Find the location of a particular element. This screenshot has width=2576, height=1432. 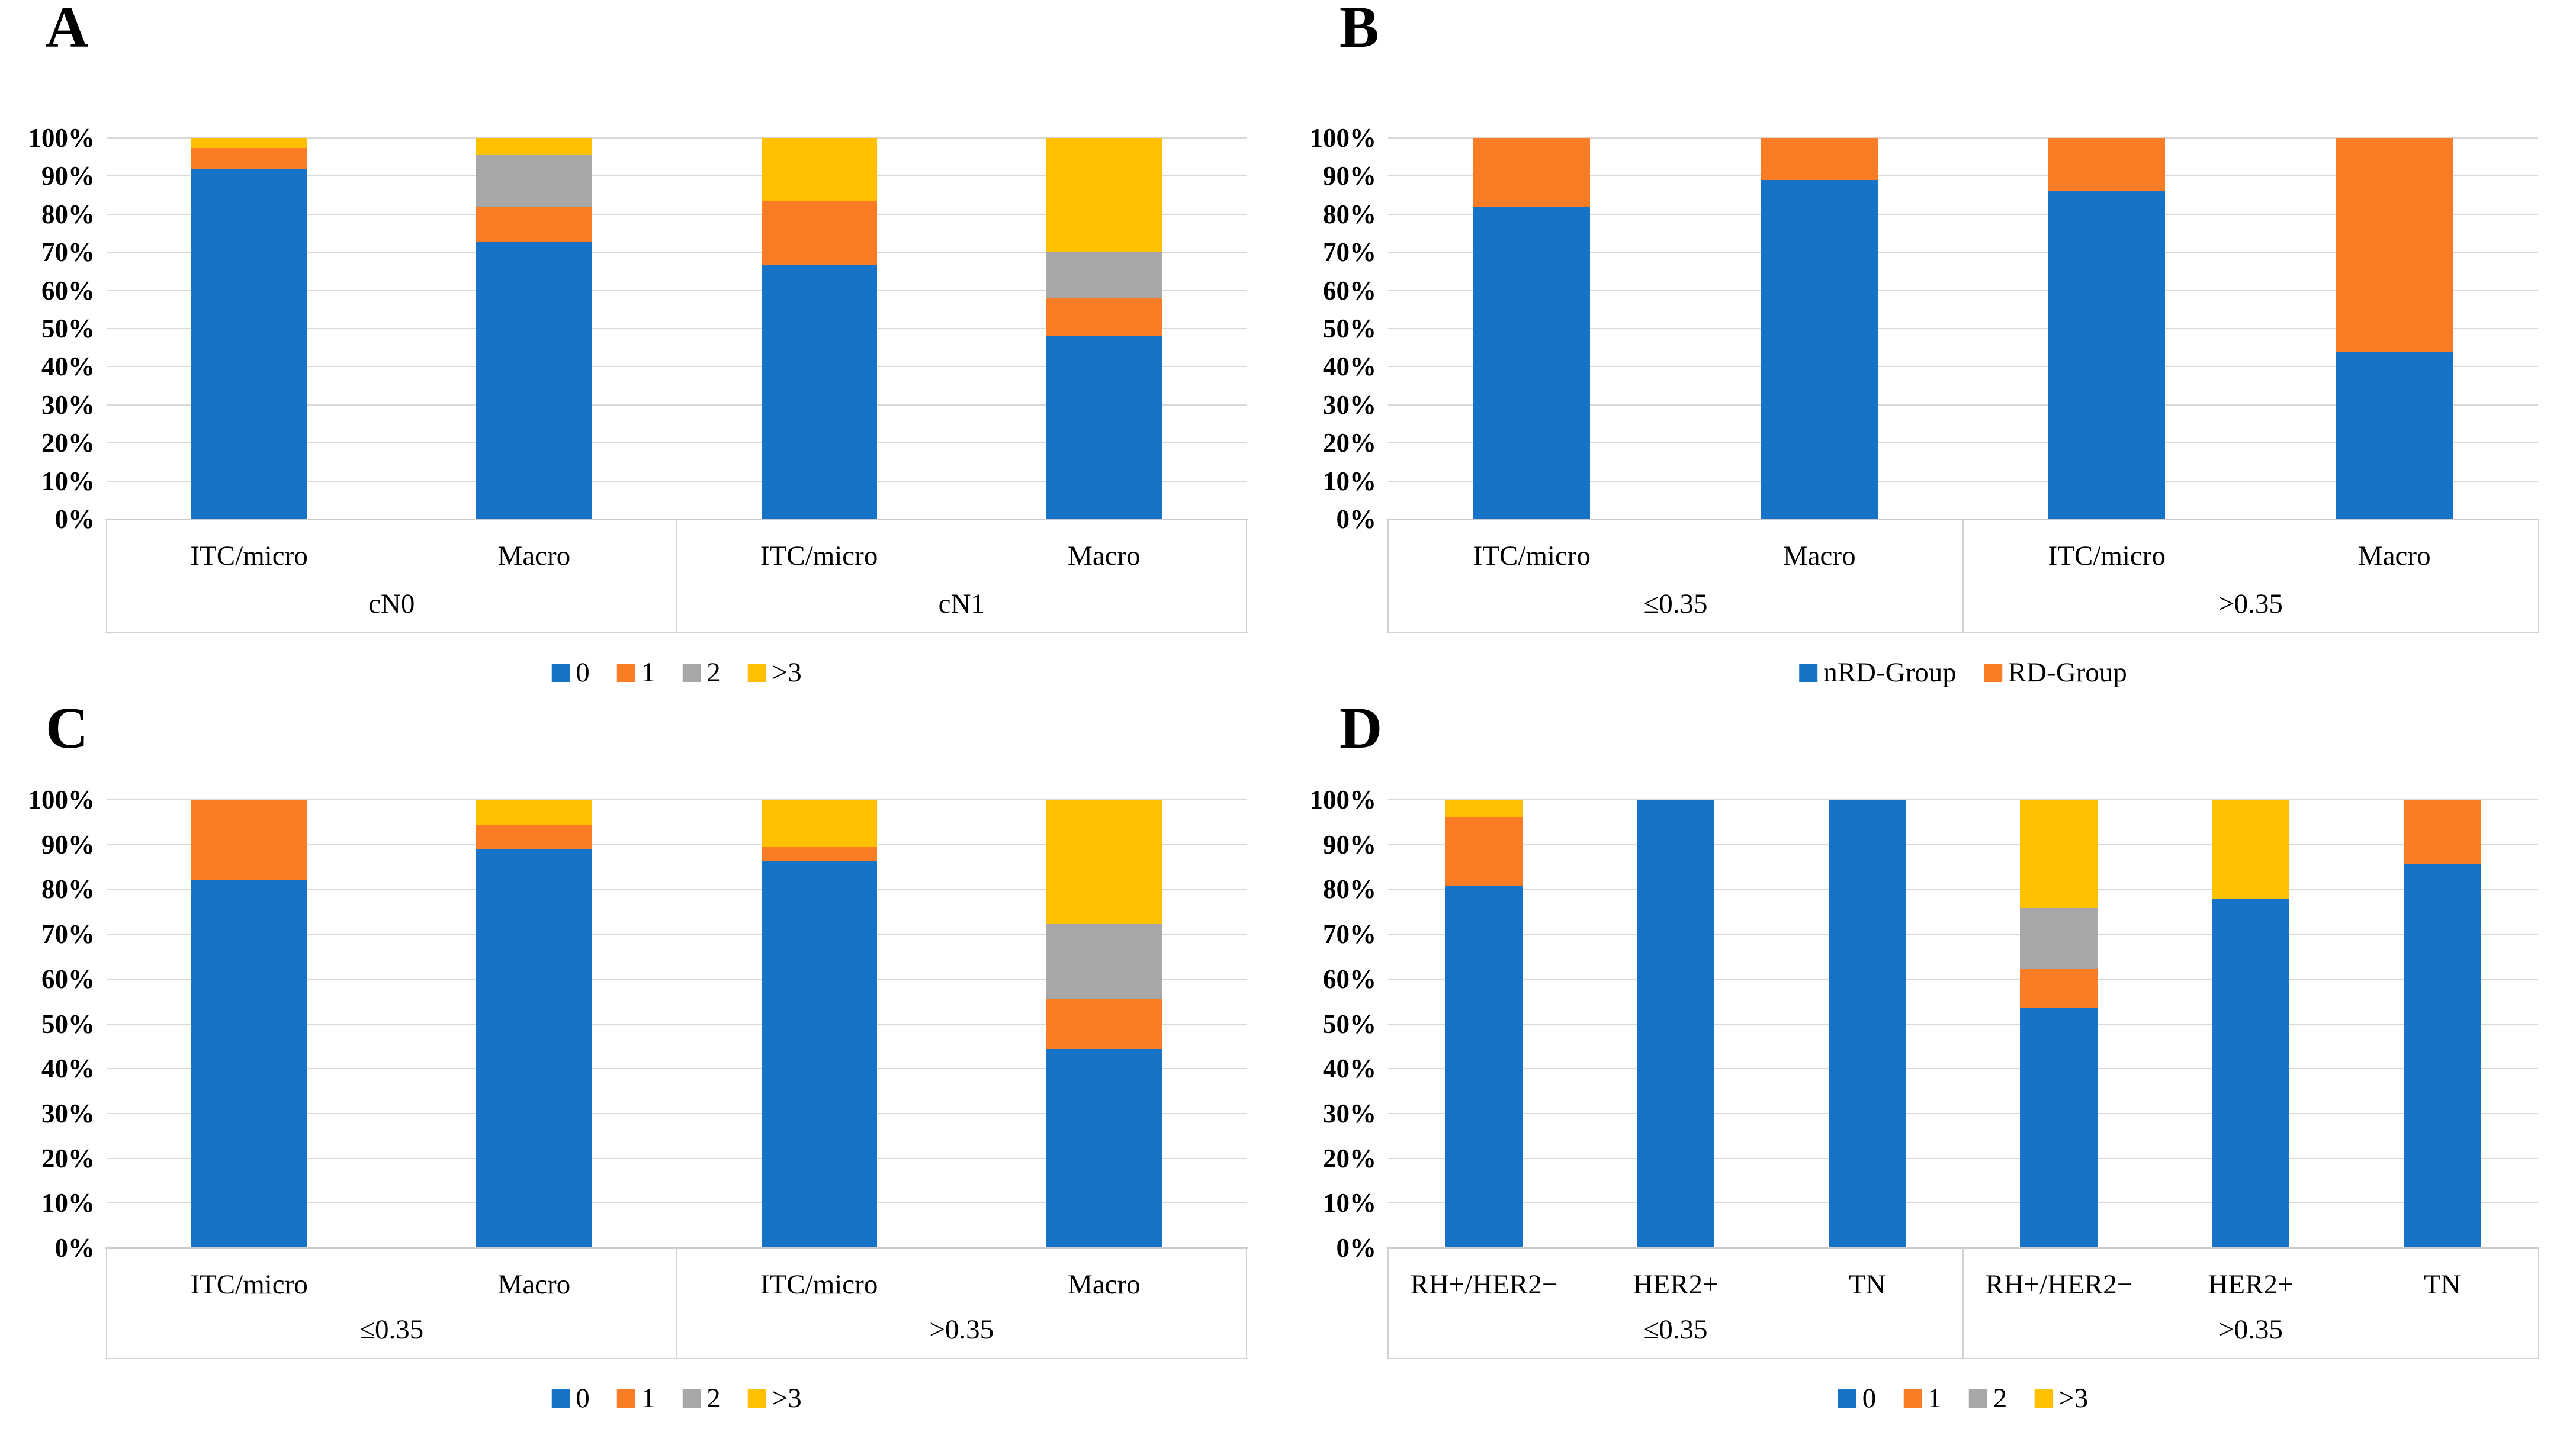

panel-letter-c: C is located at coordinates (67, 728).